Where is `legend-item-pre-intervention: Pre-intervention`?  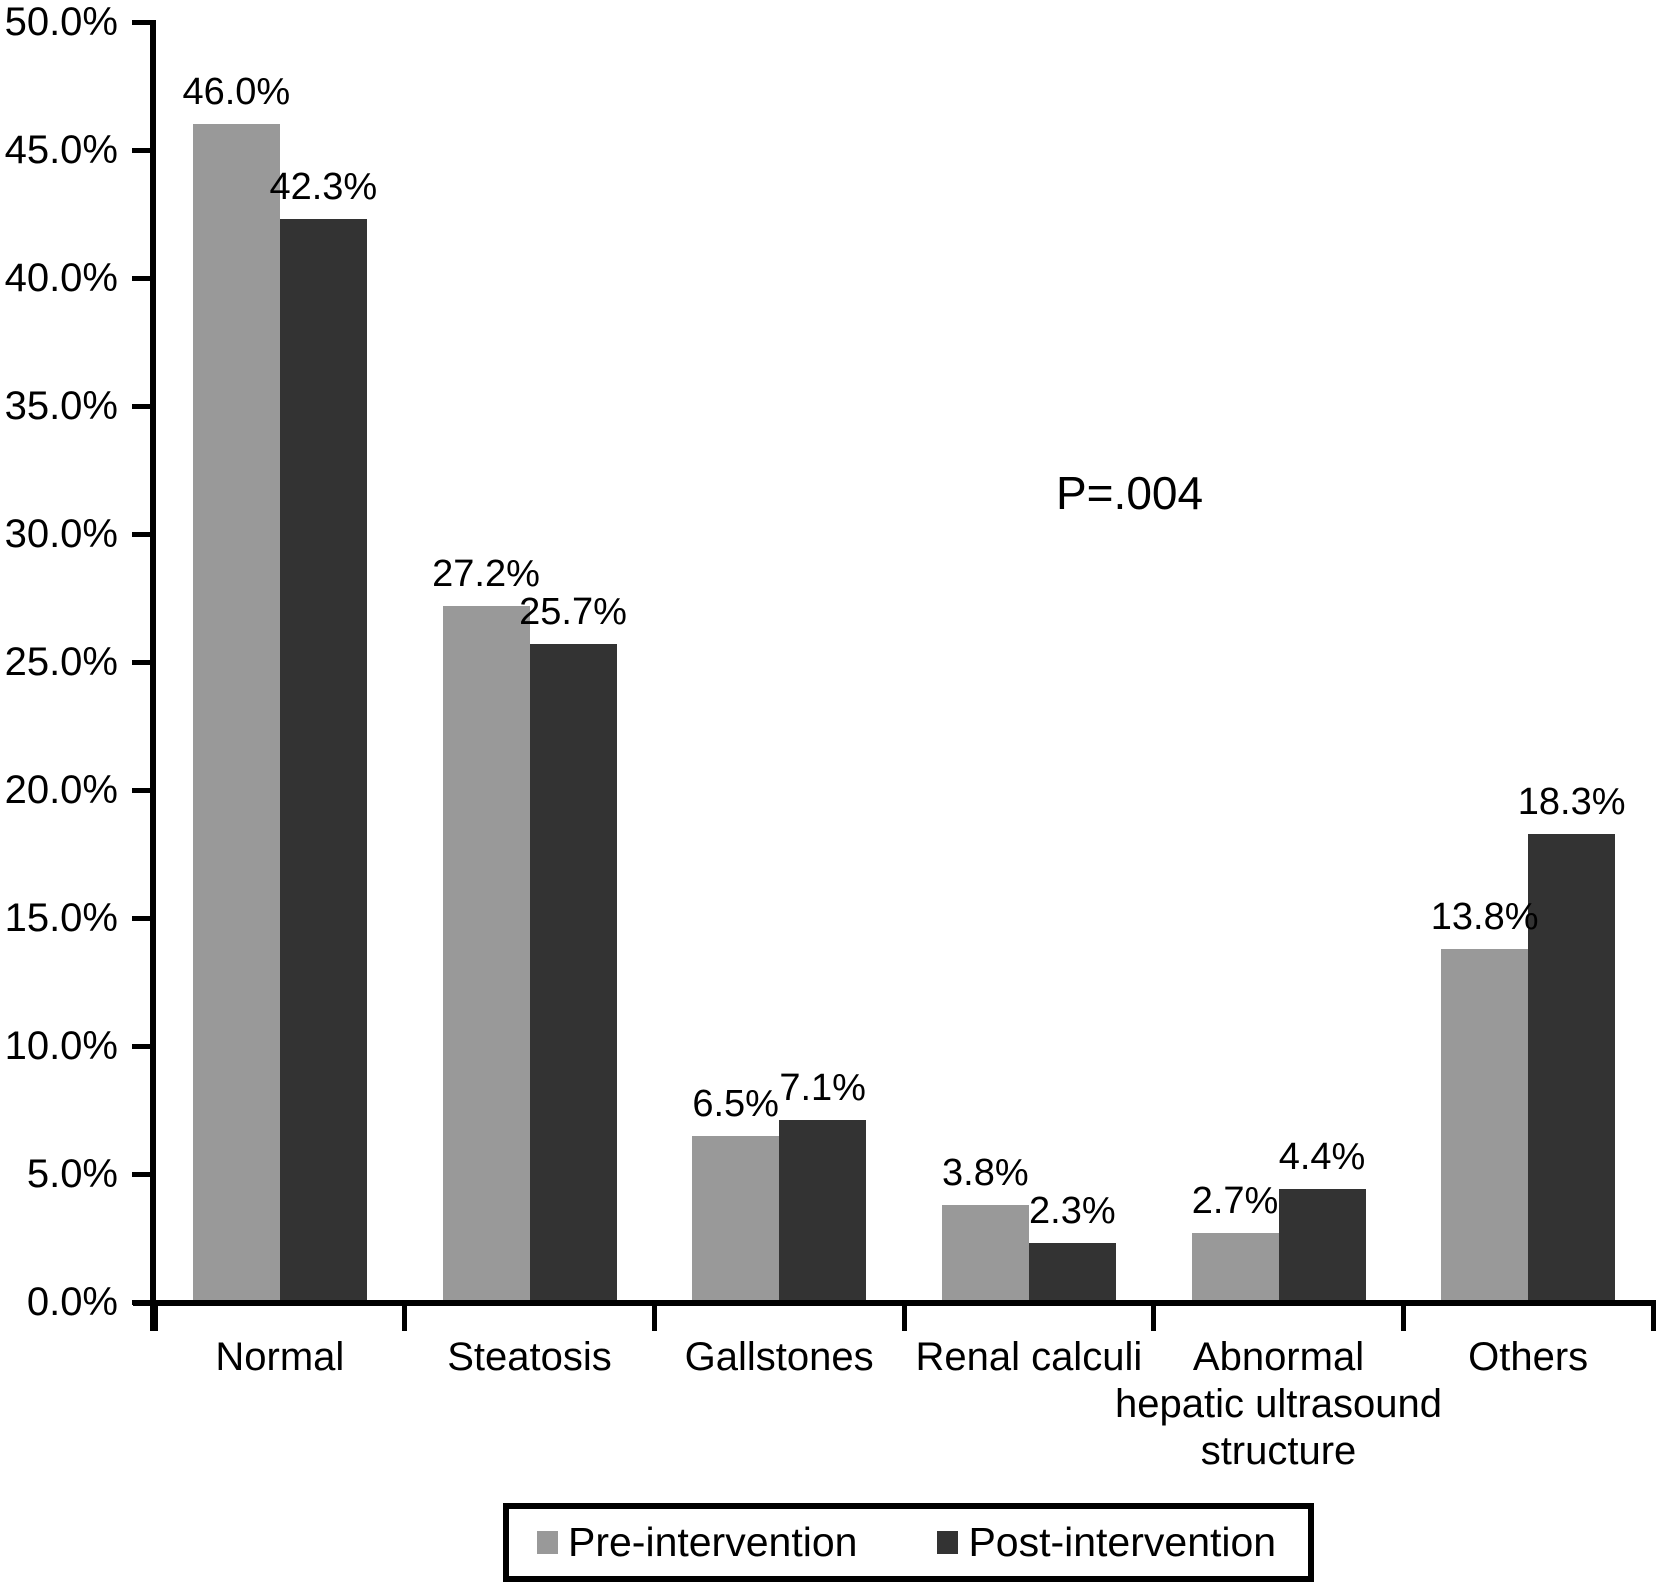
legend-item-pre-intervention: Pre-intervention is located at coordinates (697, 1542).